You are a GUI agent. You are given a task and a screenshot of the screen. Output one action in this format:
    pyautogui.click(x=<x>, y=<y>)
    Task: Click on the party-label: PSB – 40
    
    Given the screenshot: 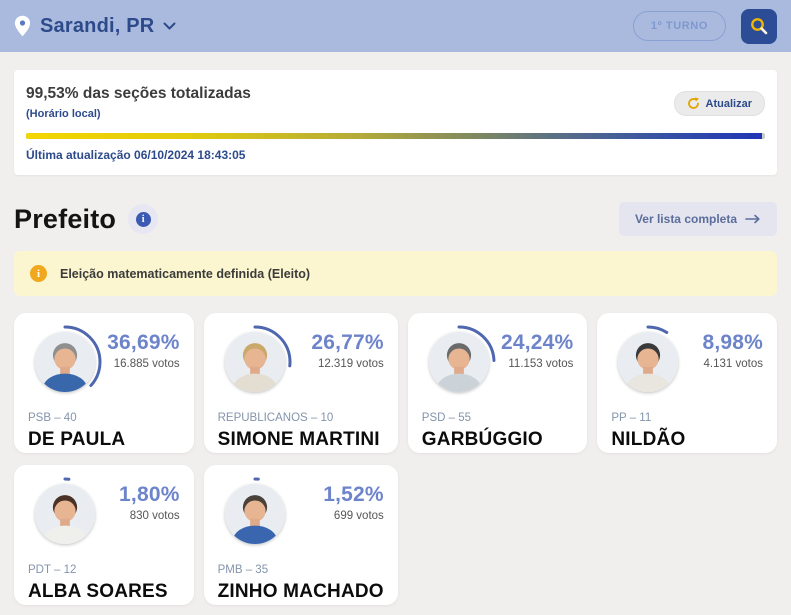 What is the action you would take?
    pyautogui.click(x=52, y=418)
    